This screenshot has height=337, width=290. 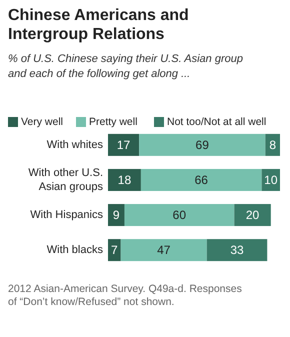 What do you see at coordinates (272, 145) in the screenshot?
I see `data-label: 8` at bounding box center [272, 145].